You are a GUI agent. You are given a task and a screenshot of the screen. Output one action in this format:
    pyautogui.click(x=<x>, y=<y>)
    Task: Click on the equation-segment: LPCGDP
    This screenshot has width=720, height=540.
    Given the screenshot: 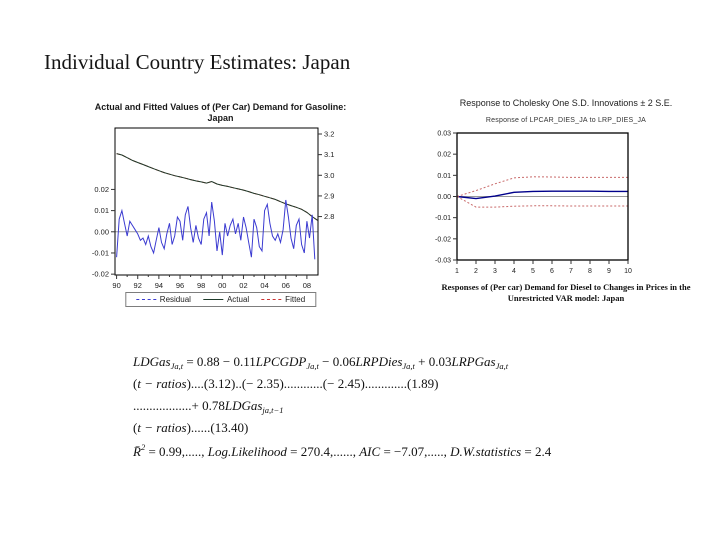 What is the action you would take?
    pyautogui.click(x=281, y=361)
    